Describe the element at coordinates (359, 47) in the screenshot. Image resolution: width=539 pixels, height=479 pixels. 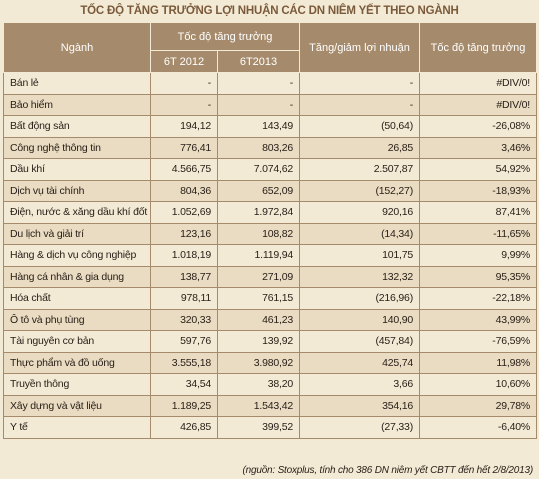
I see `header-cell: Tăng/giảm lợi nhuận` at that location.